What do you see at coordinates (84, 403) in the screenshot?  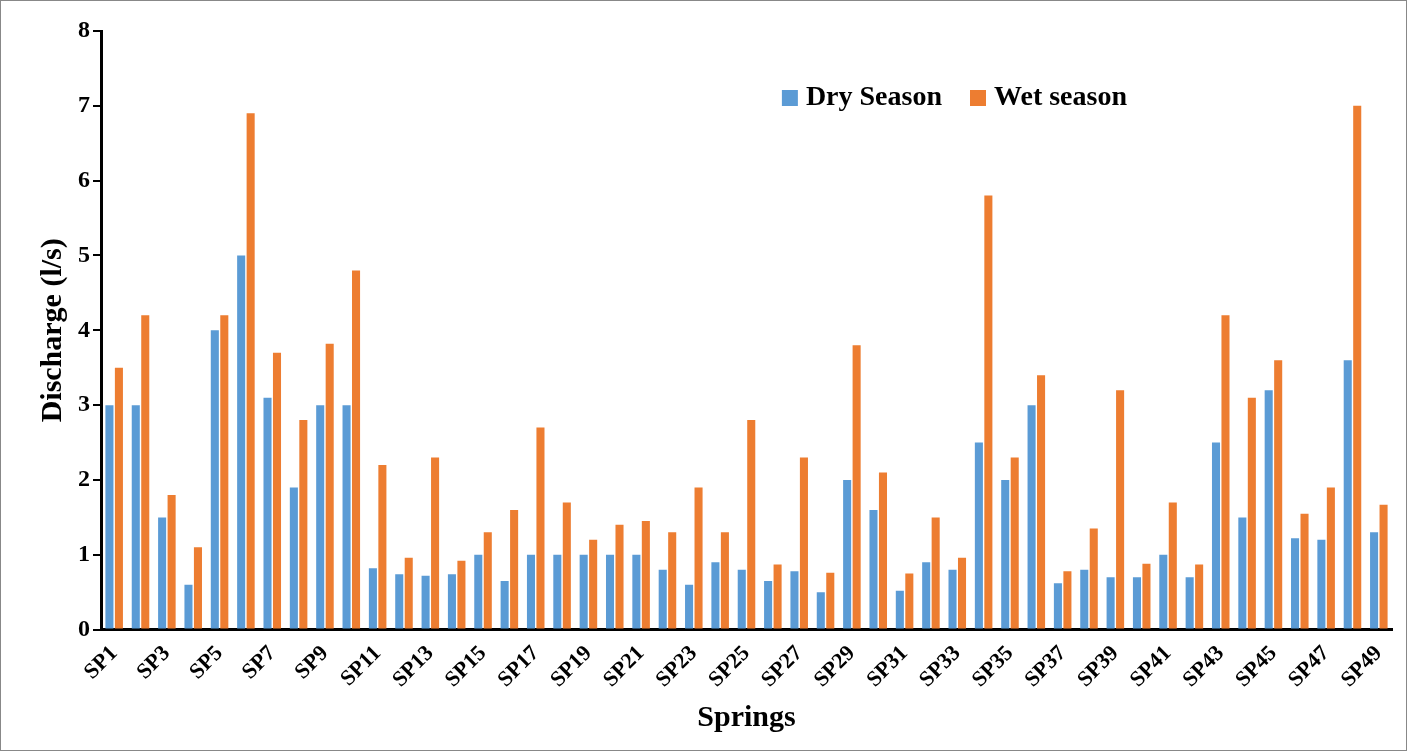 I see `y-tick-label: 3` at bounding box center [84, 403].